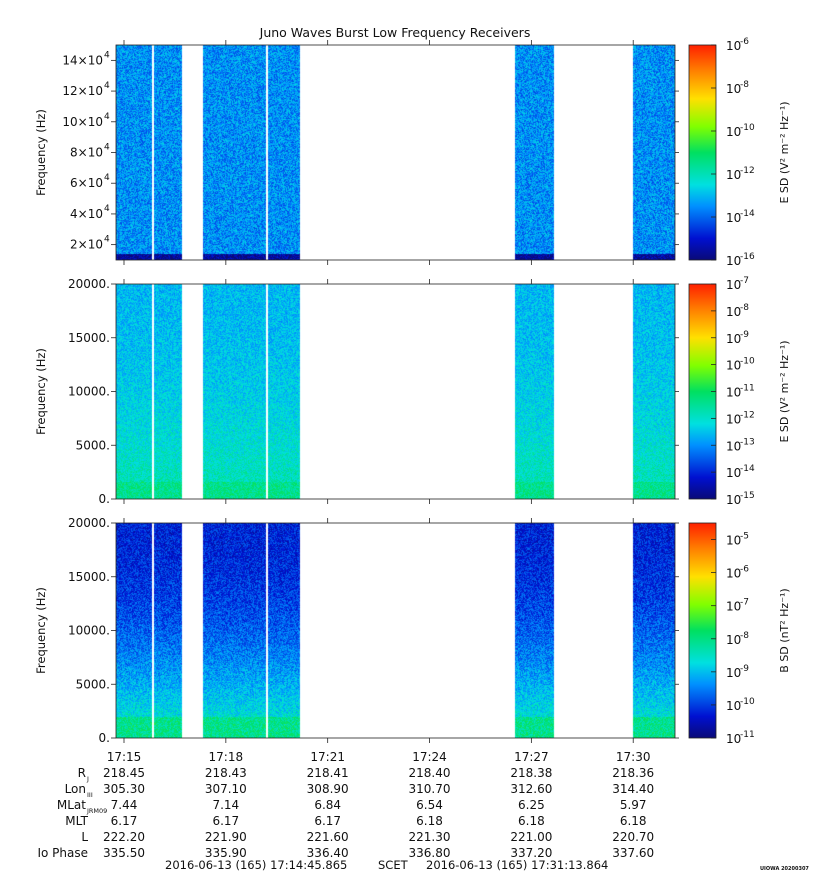  Describe the element at coordinates (517, 865) in the screenshot. I see `footer-end: 2016-06-13 (165) 17:31:13.864` at that location.